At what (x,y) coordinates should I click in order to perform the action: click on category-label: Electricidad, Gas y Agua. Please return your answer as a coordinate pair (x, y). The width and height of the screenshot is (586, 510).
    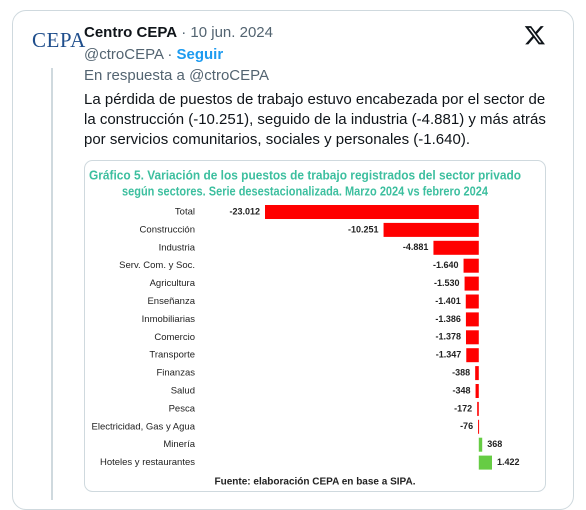
    Looking at the image, I should click on (144, 426).